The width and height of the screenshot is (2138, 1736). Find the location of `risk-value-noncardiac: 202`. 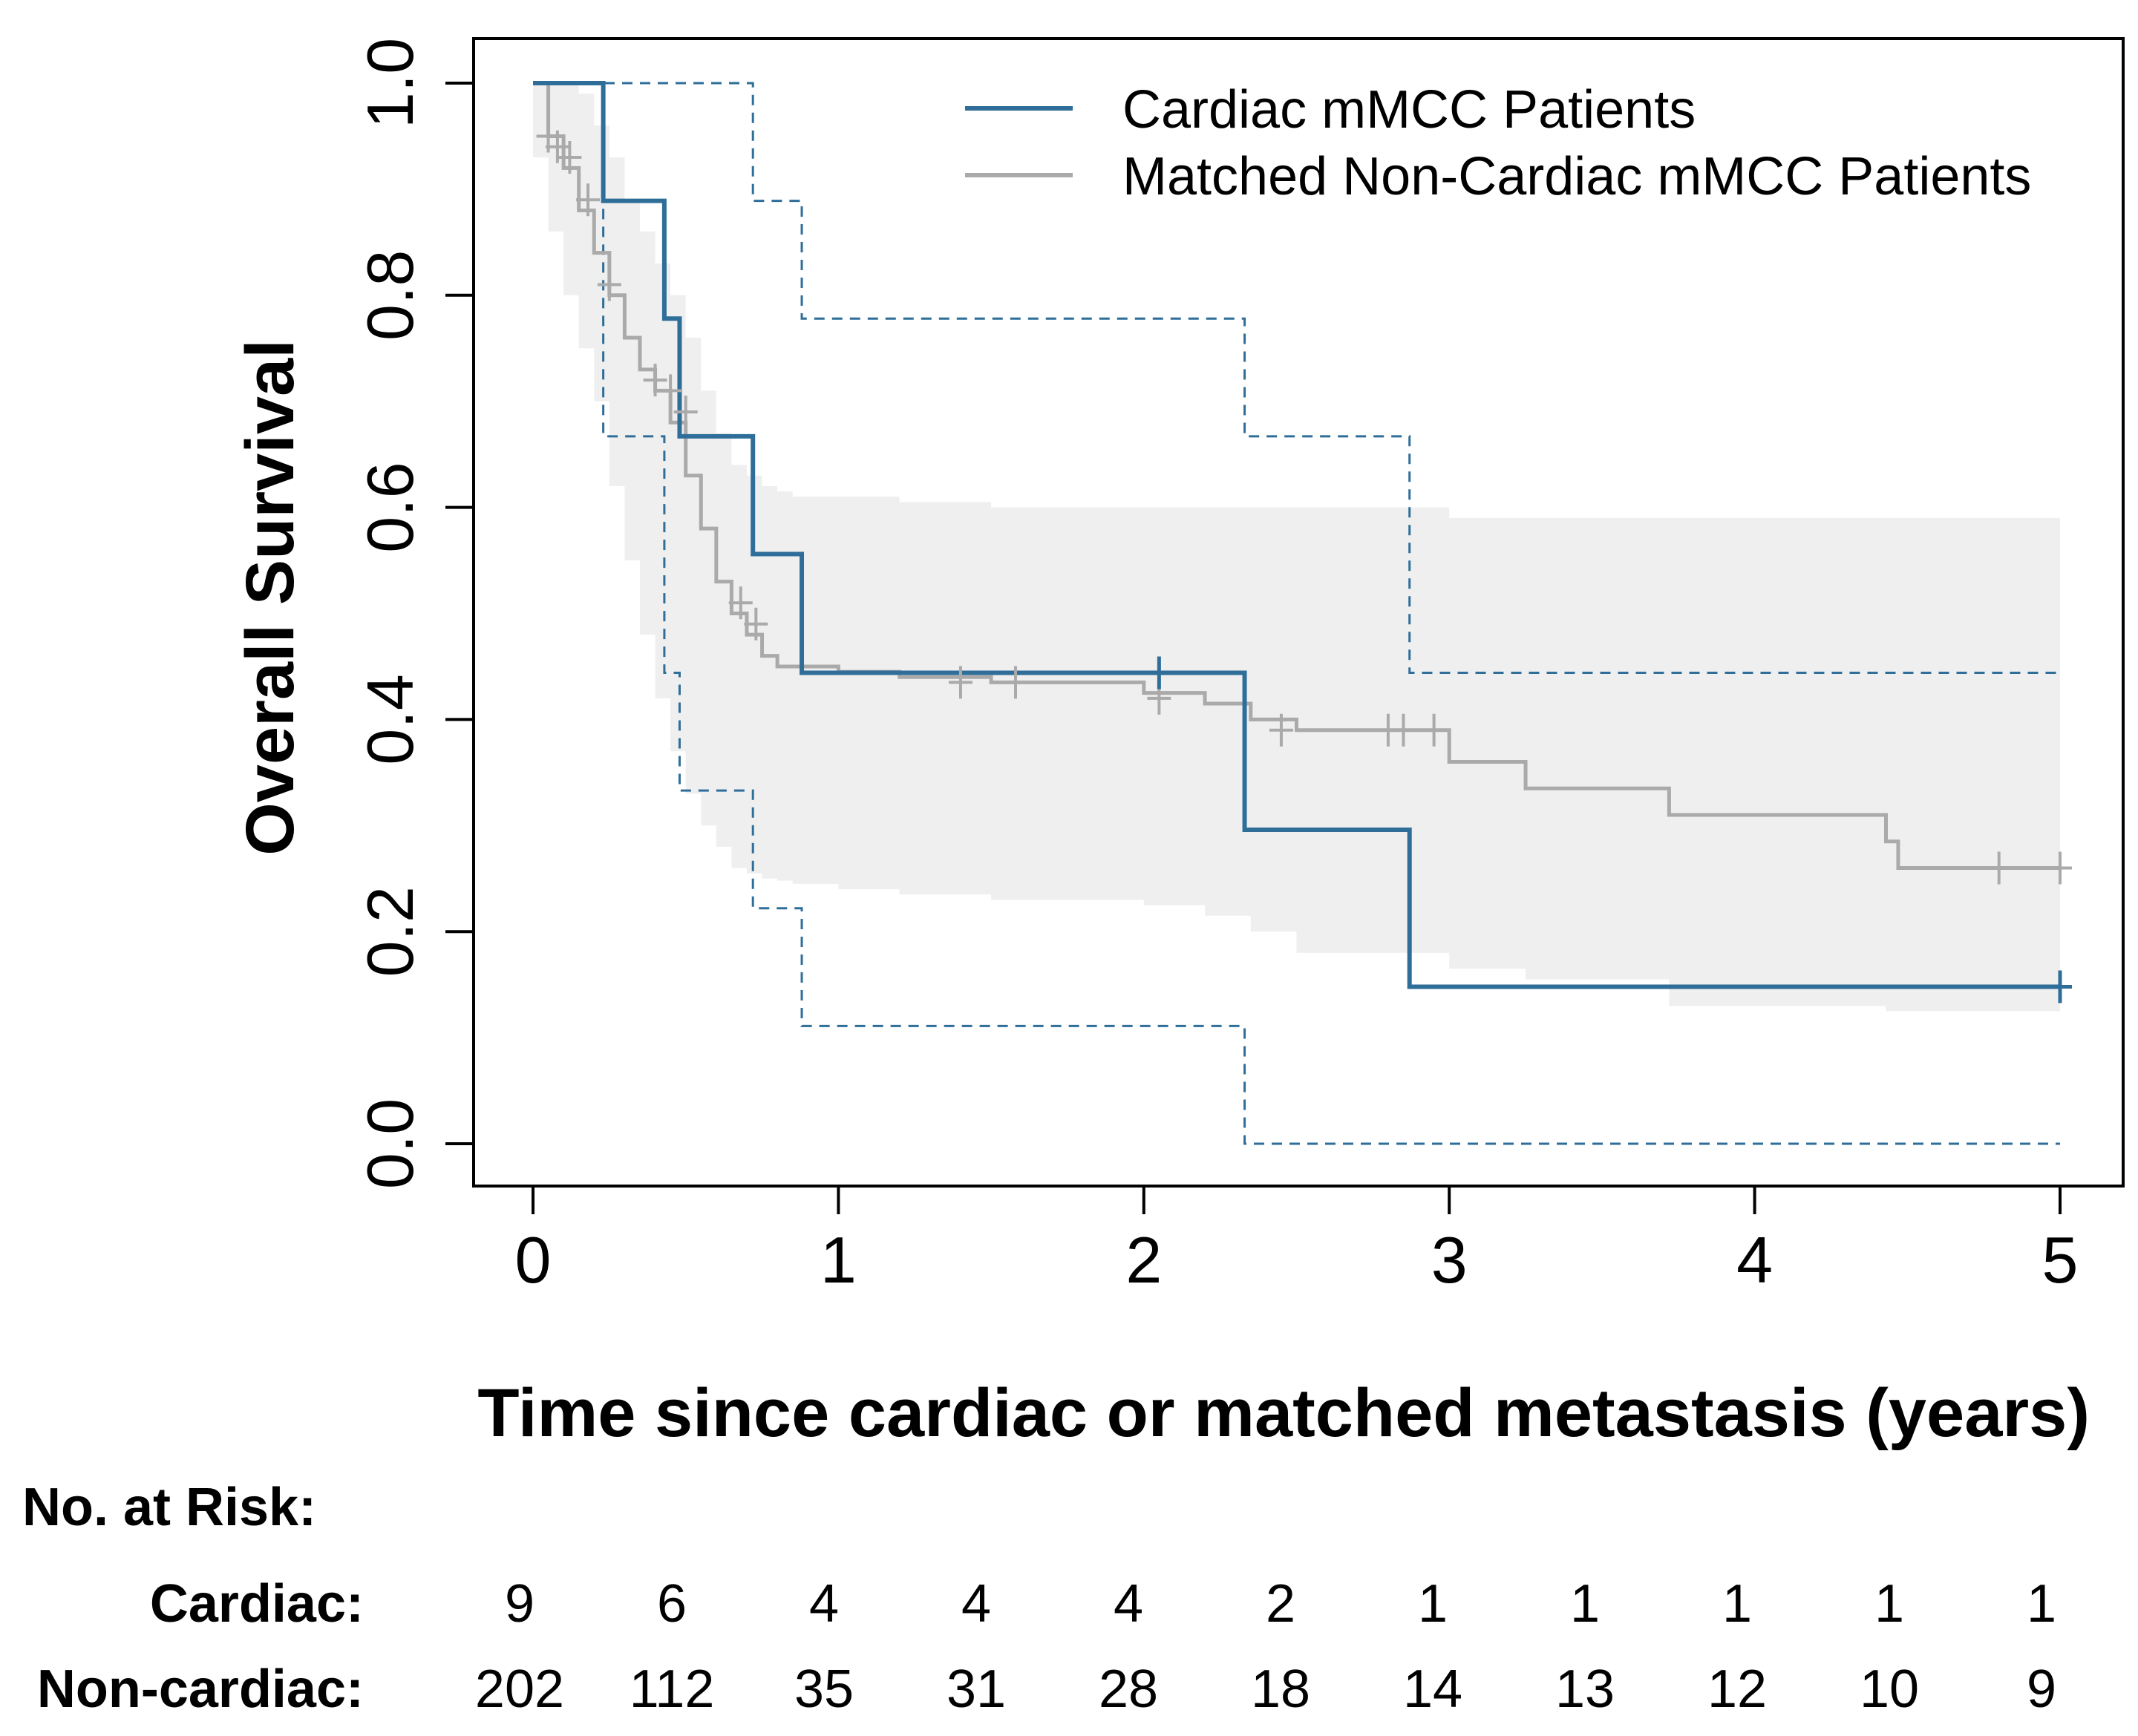

risk-value-noncardiac: 202 is located at coordinates (519, 1689).